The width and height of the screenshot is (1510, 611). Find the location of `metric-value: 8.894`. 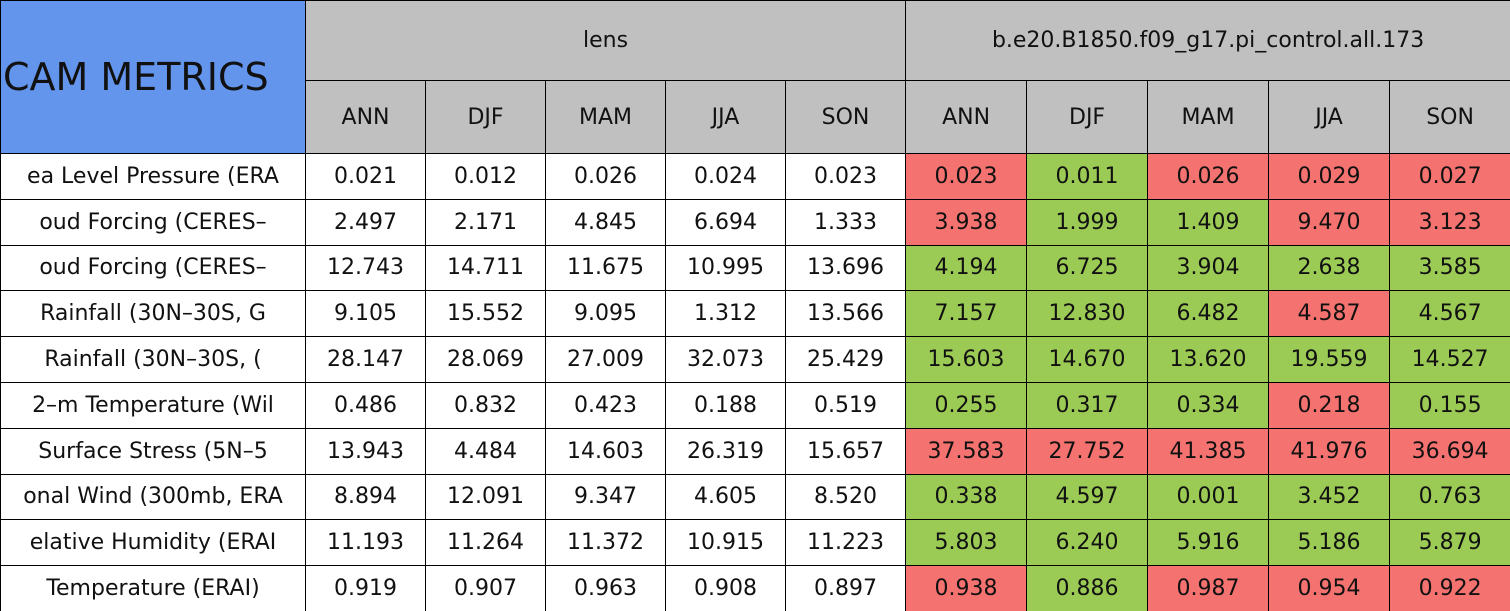

metric-value: 8.894 is located at coordinates (365, 497).